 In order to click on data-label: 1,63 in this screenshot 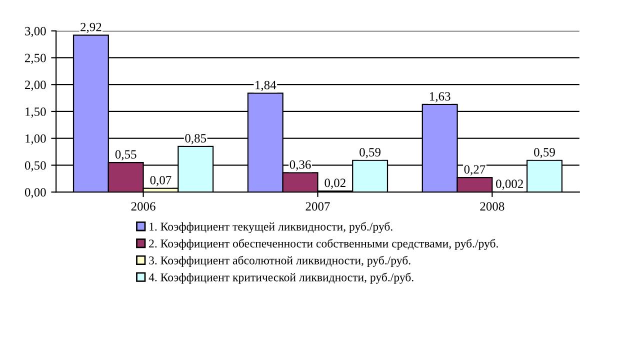, I will do `click(440, 97)`.